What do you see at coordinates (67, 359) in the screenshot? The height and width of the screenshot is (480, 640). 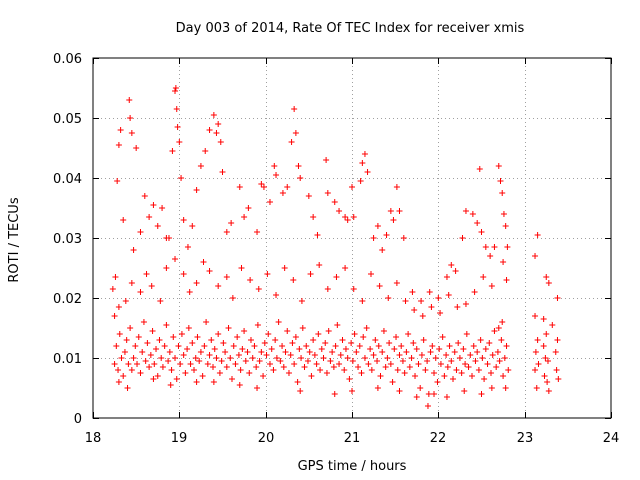 I see `y-tick-label: 0.01` at bounding box center [67, 359].